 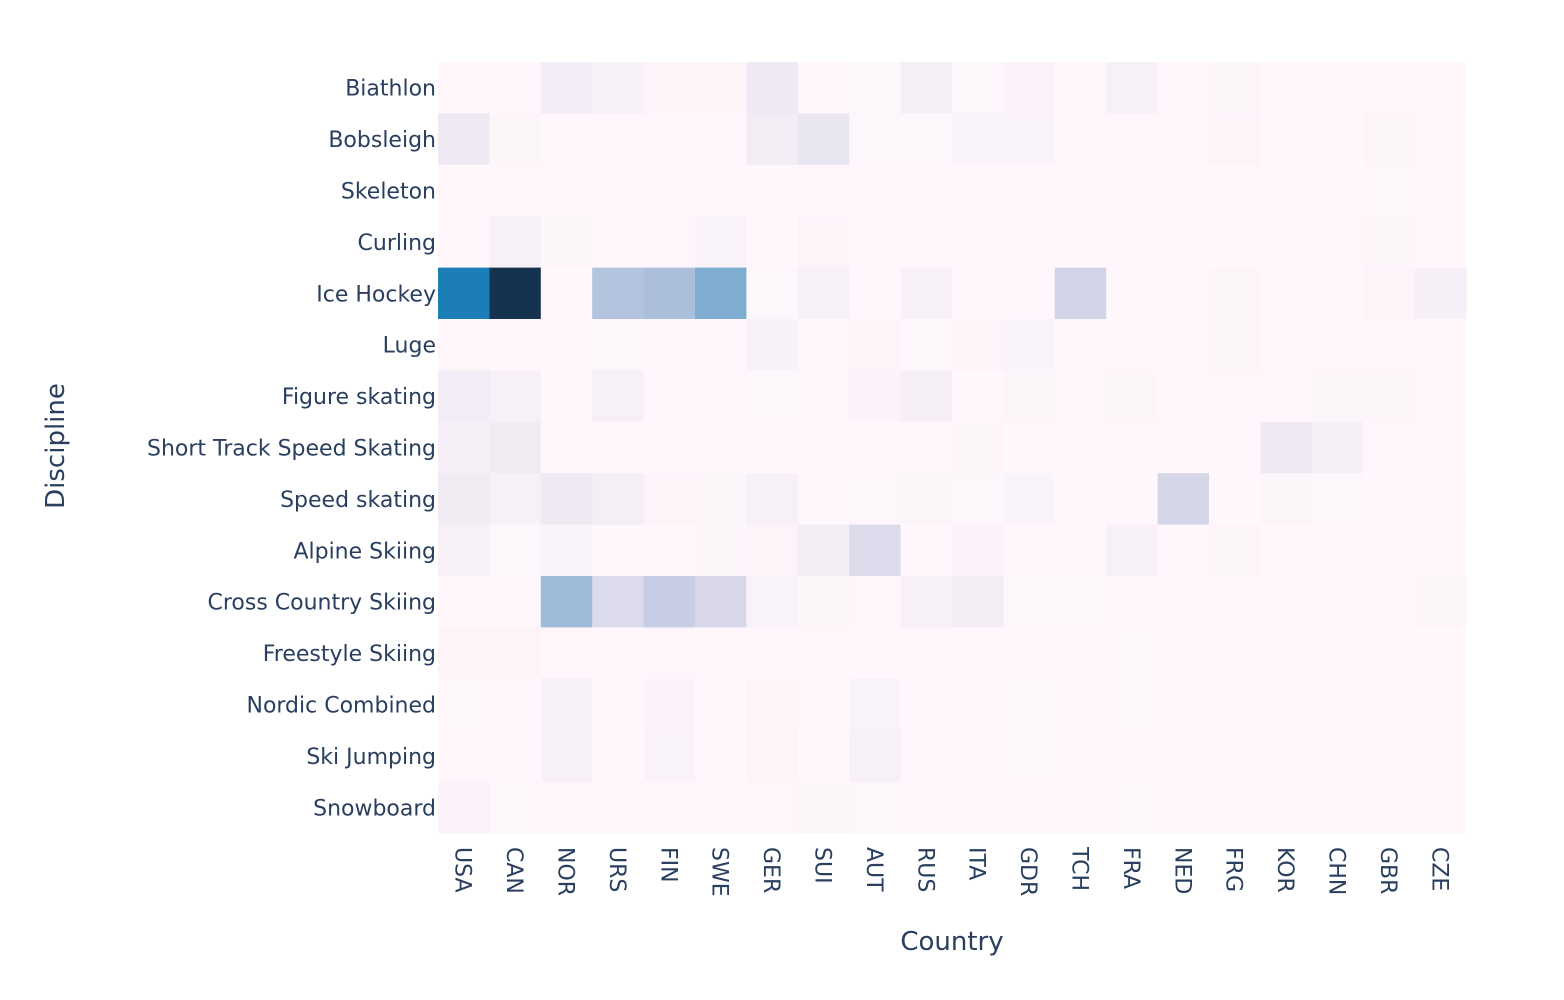 What do you see at coordinates (1438, 869) in the screenshot?
I see `x-tick-label: CZE` at bounding box center [1438, 869].